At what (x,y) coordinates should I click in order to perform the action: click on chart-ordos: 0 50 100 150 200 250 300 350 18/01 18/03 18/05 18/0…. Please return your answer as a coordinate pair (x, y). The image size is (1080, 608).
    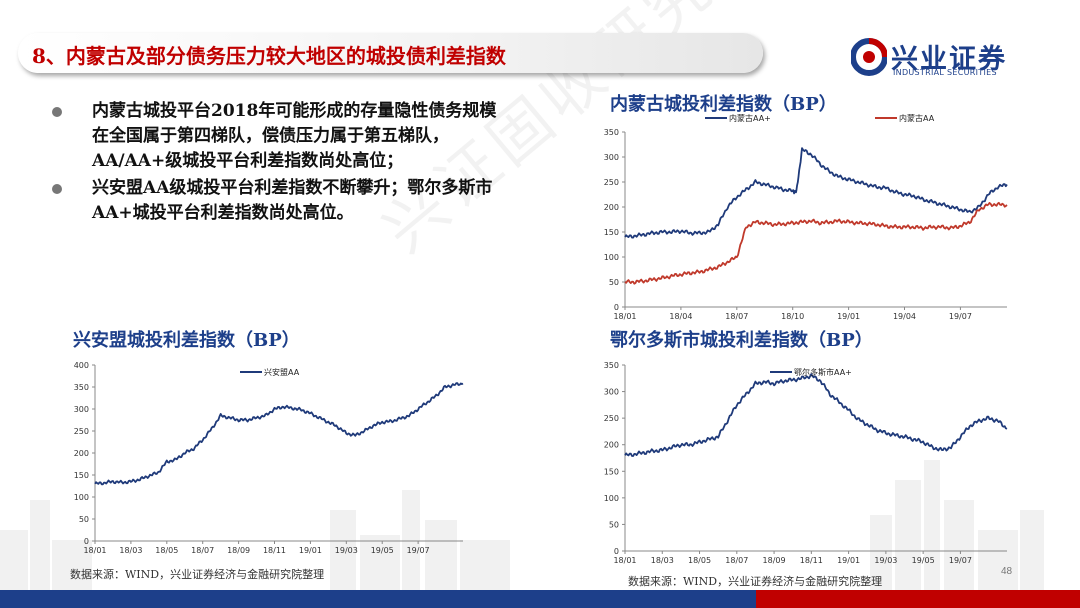
    Looking at the image, I should click on (806, 463).